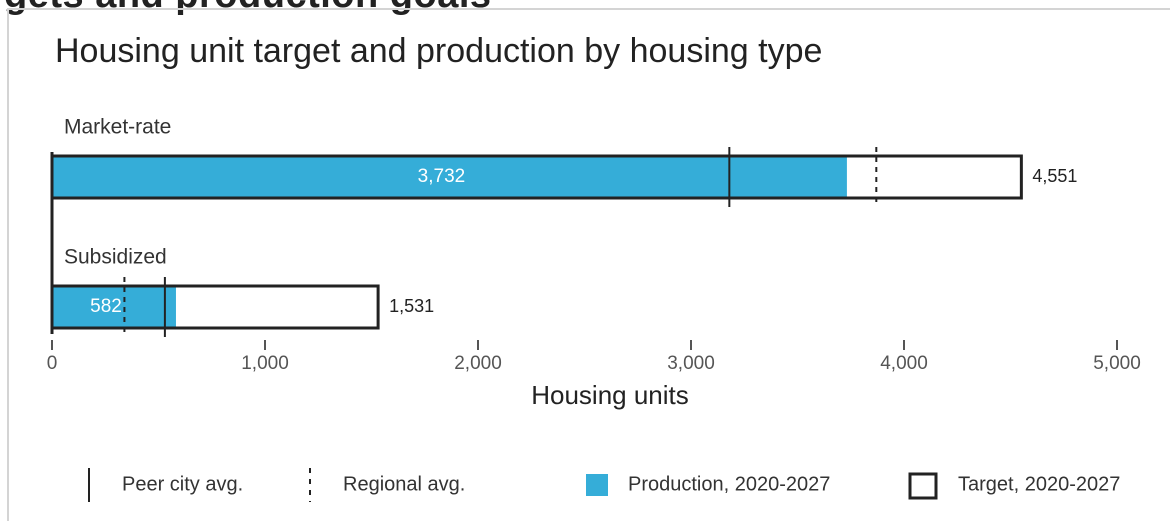 The image size is (1170, 521). I want to click on legend-production-symbol, so click(597, 485).